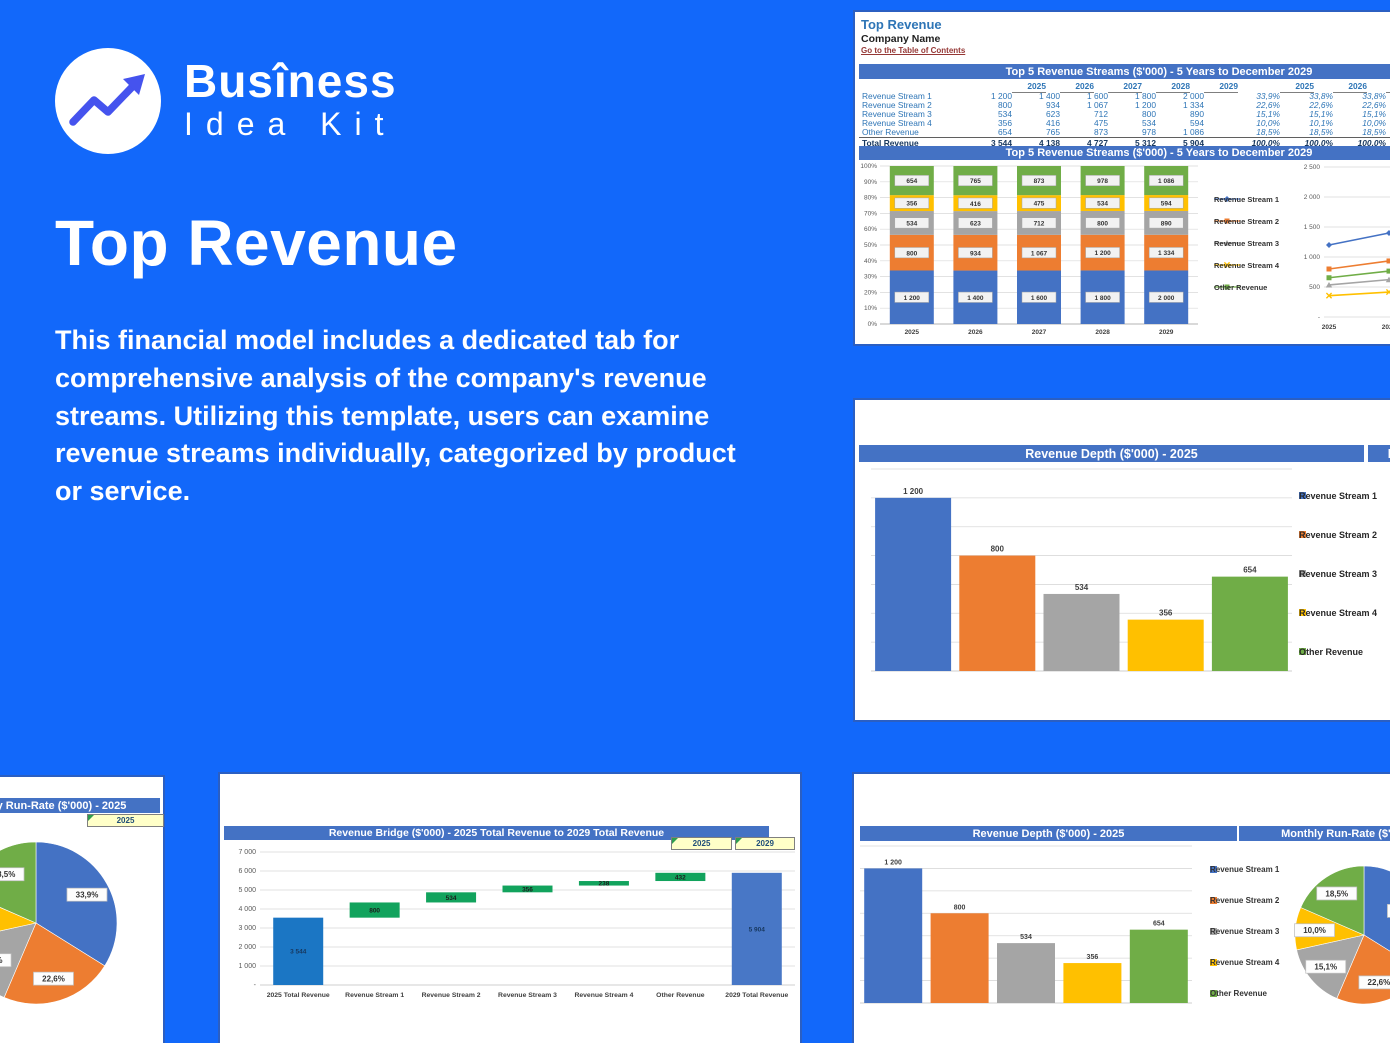 The width and height of the screenshot is (1390, 1043). I want to click on brand-name: Busîness Idea Kit, so click(290, 99).